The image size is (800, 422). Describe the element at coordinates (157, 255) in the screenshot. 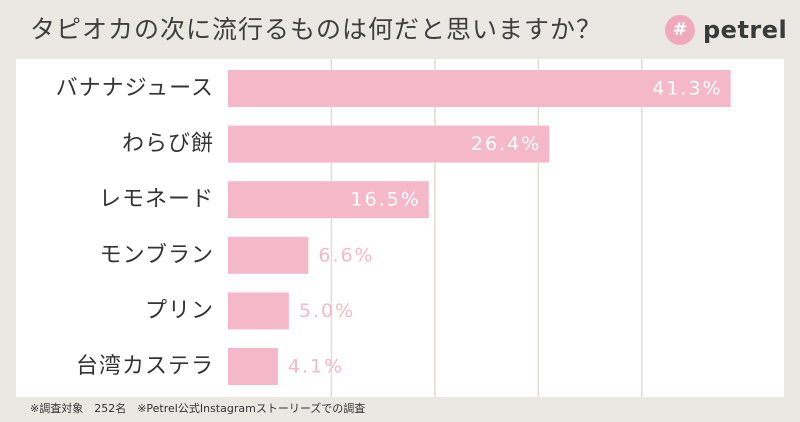

I see `category-label: モンブラン` at that location.